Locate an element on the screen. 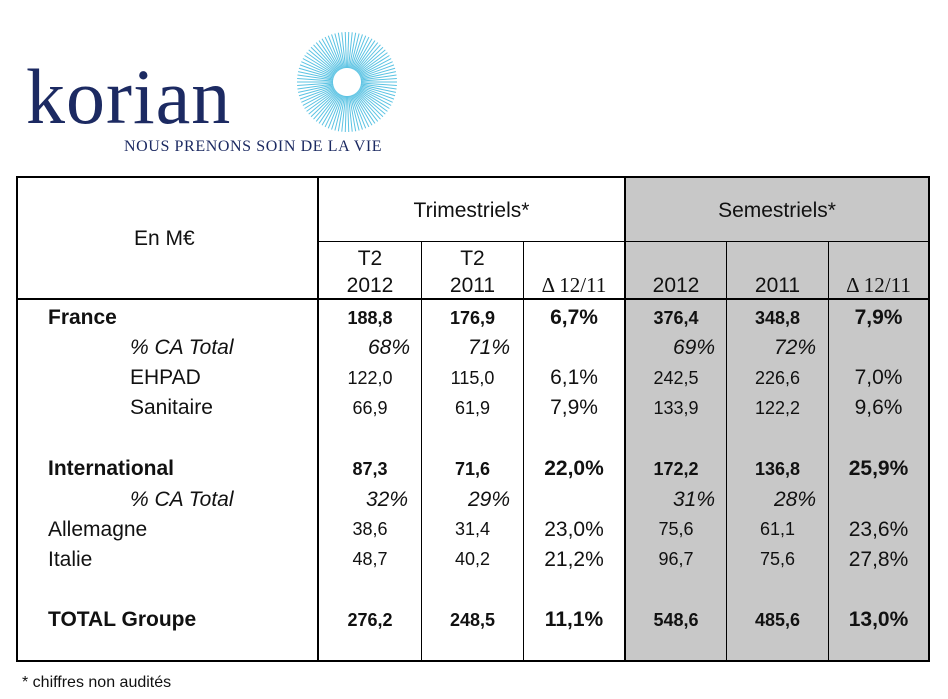  cell: 72% is located at coordinates (795, 347).